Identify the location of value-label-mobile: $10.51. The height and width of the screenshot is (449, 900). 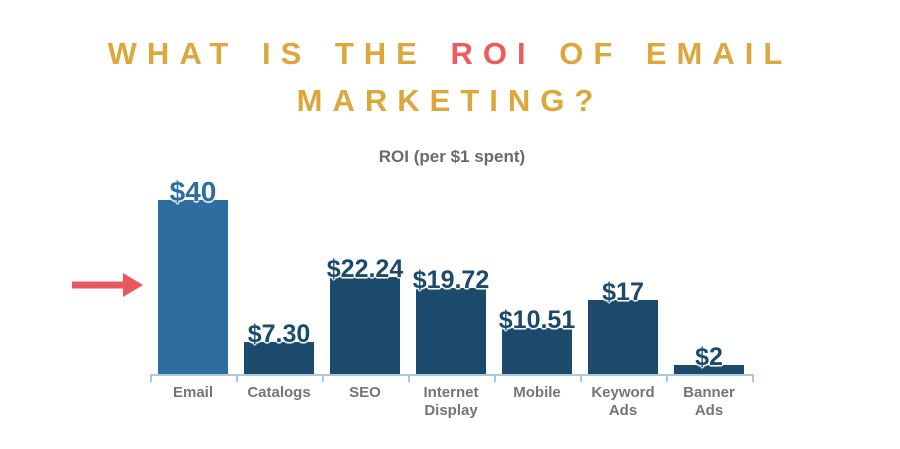
(537, 320).